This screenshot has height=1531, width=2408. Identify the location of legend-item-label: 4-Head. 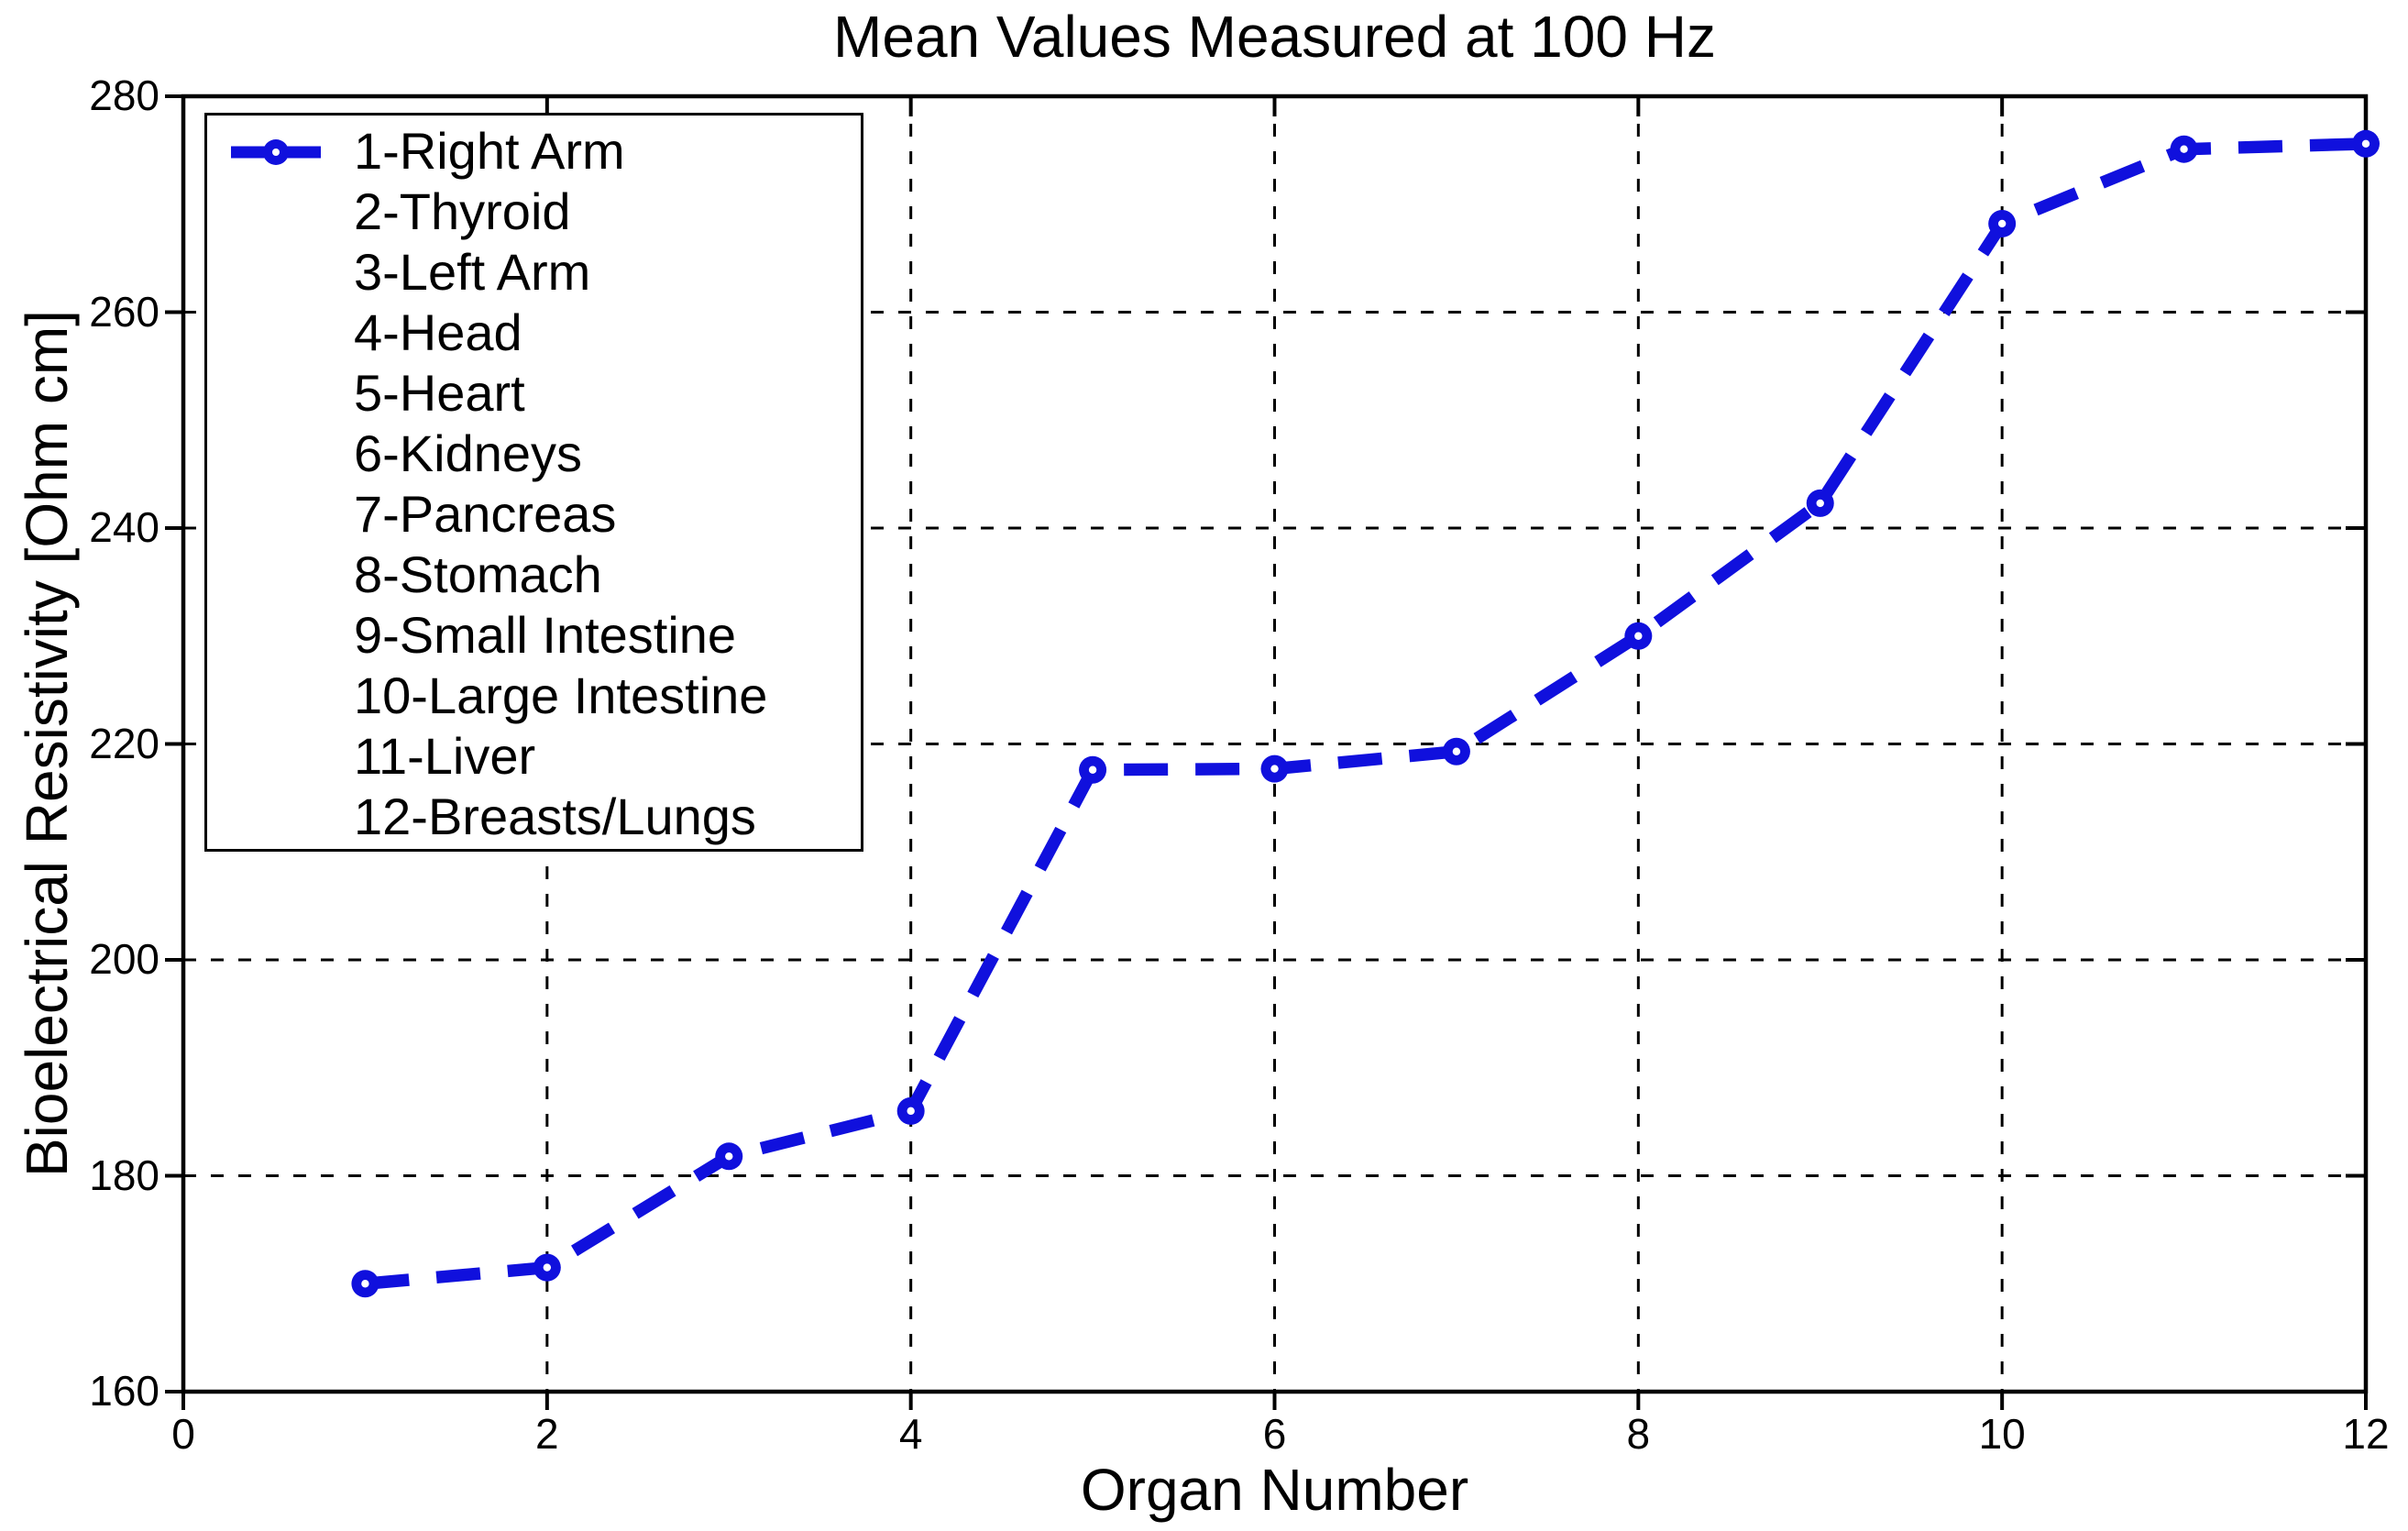
(438, 332).